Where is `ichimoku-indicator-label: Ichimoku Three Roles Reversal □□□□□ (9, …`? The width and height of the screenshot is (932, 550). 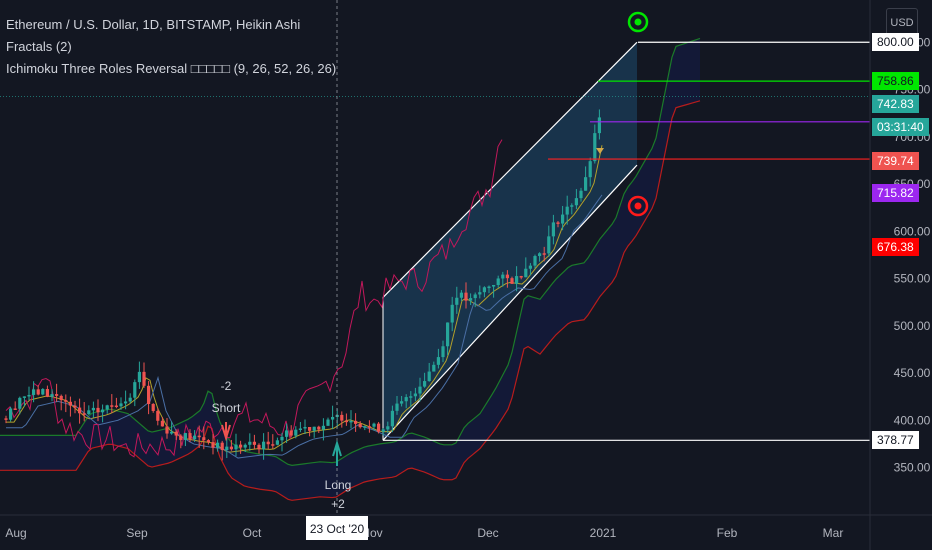
ichimoku-indicator-label: Ichimoku Three Roles Reversal □□□□□ (9, … is located at coordinates (171, 68).